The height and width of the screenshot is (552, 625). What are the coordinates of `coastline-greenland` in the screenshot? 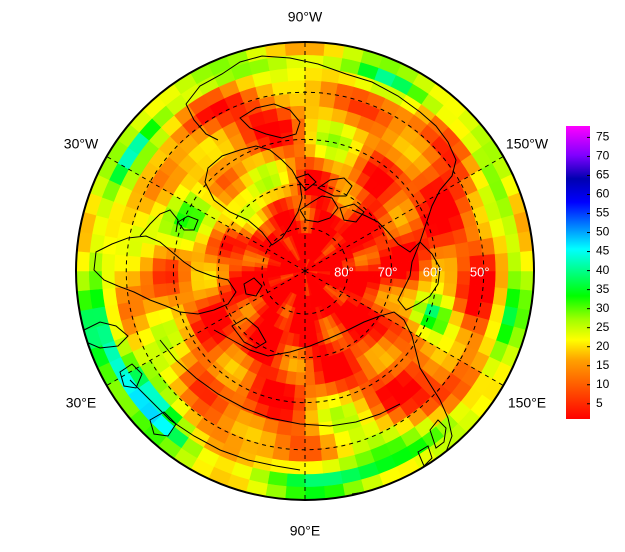 It's located at (253, 195).